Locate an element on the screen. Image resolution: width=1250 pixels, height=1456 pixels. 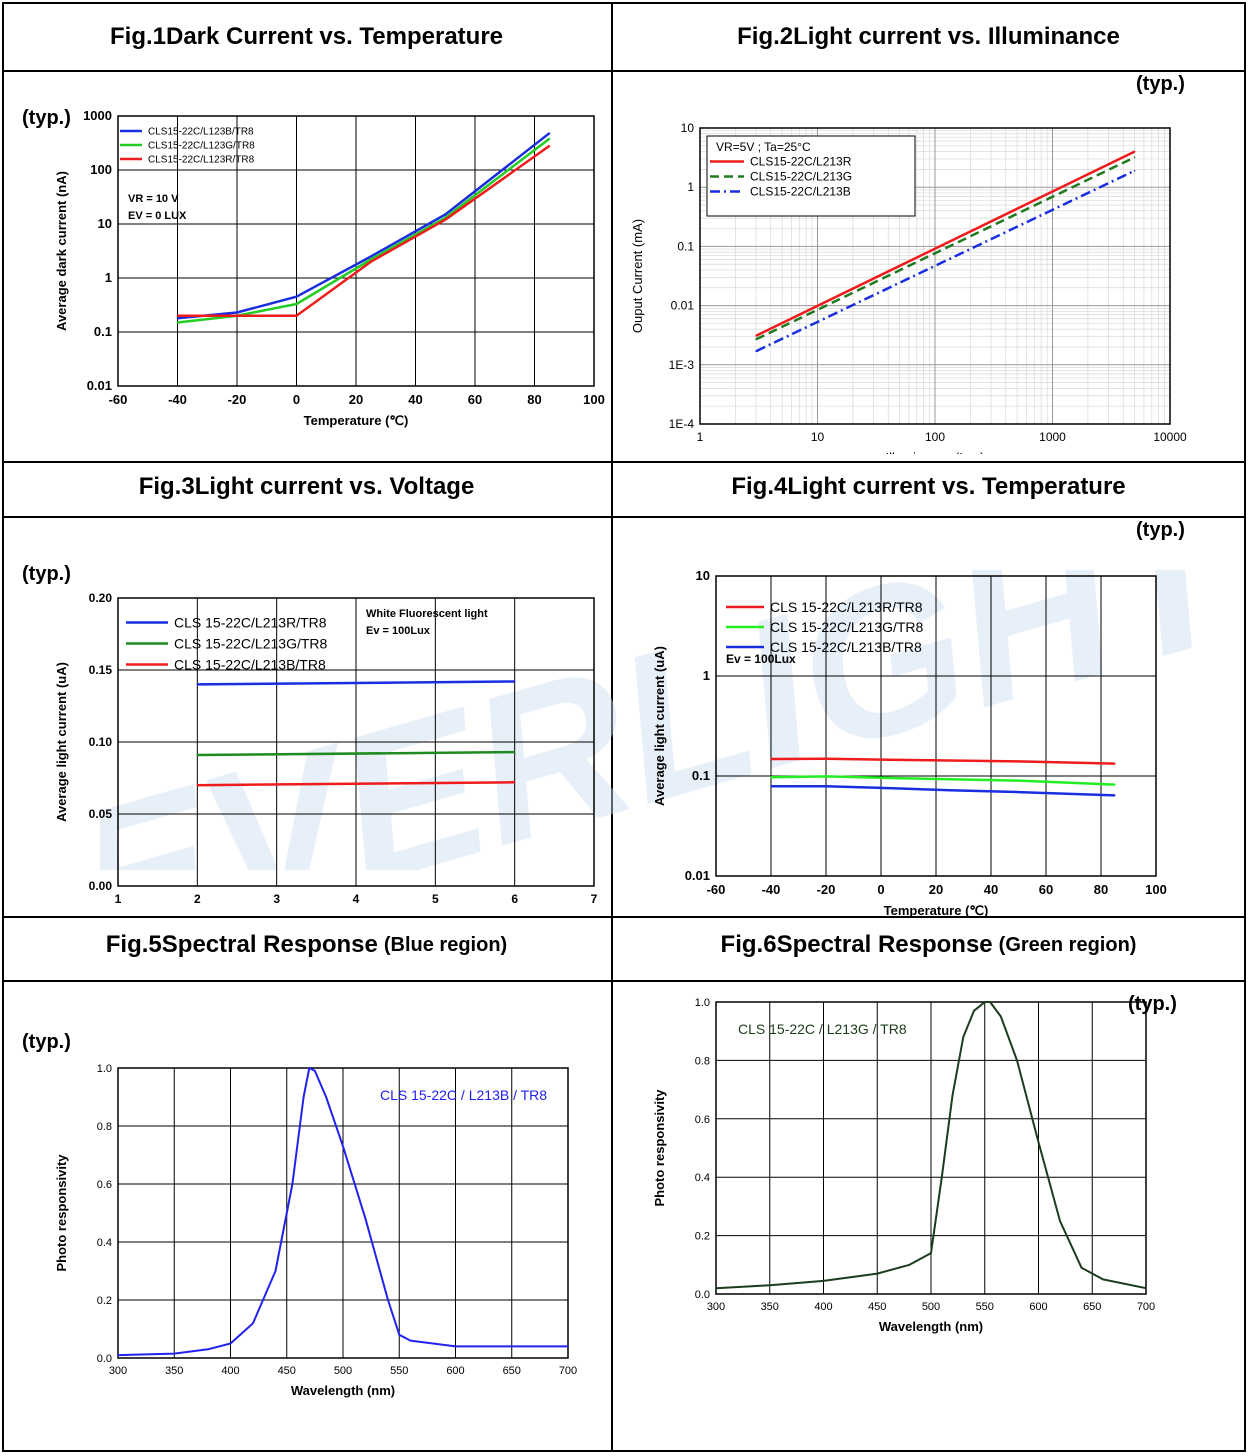
fig6-typ-label: (typ.) is located at coordinates (1152, 1004).